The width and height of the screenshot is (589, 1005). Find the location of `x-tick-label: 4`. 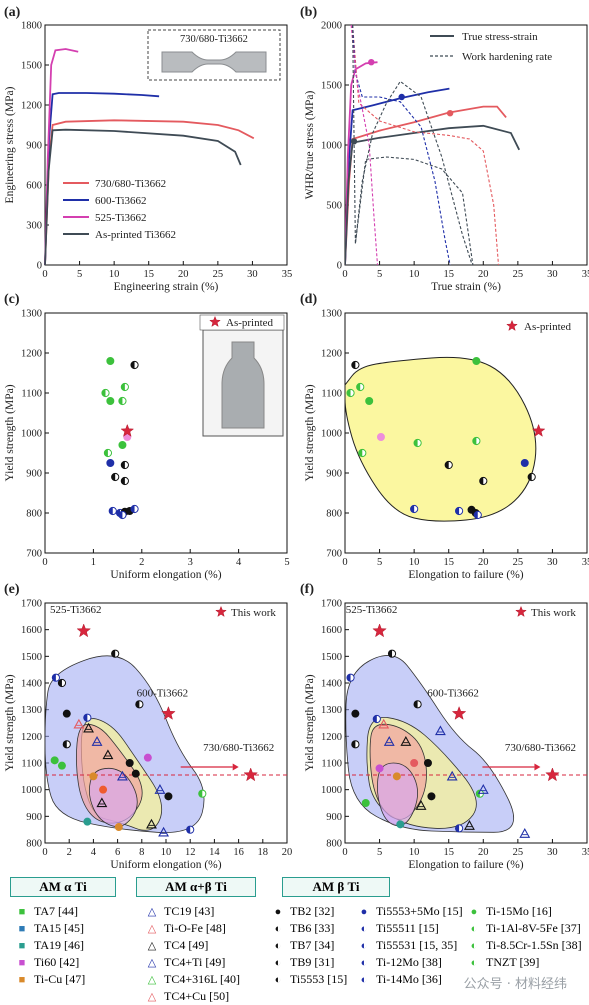

x-tick-label: 4 is located at coordinates (239, 562).